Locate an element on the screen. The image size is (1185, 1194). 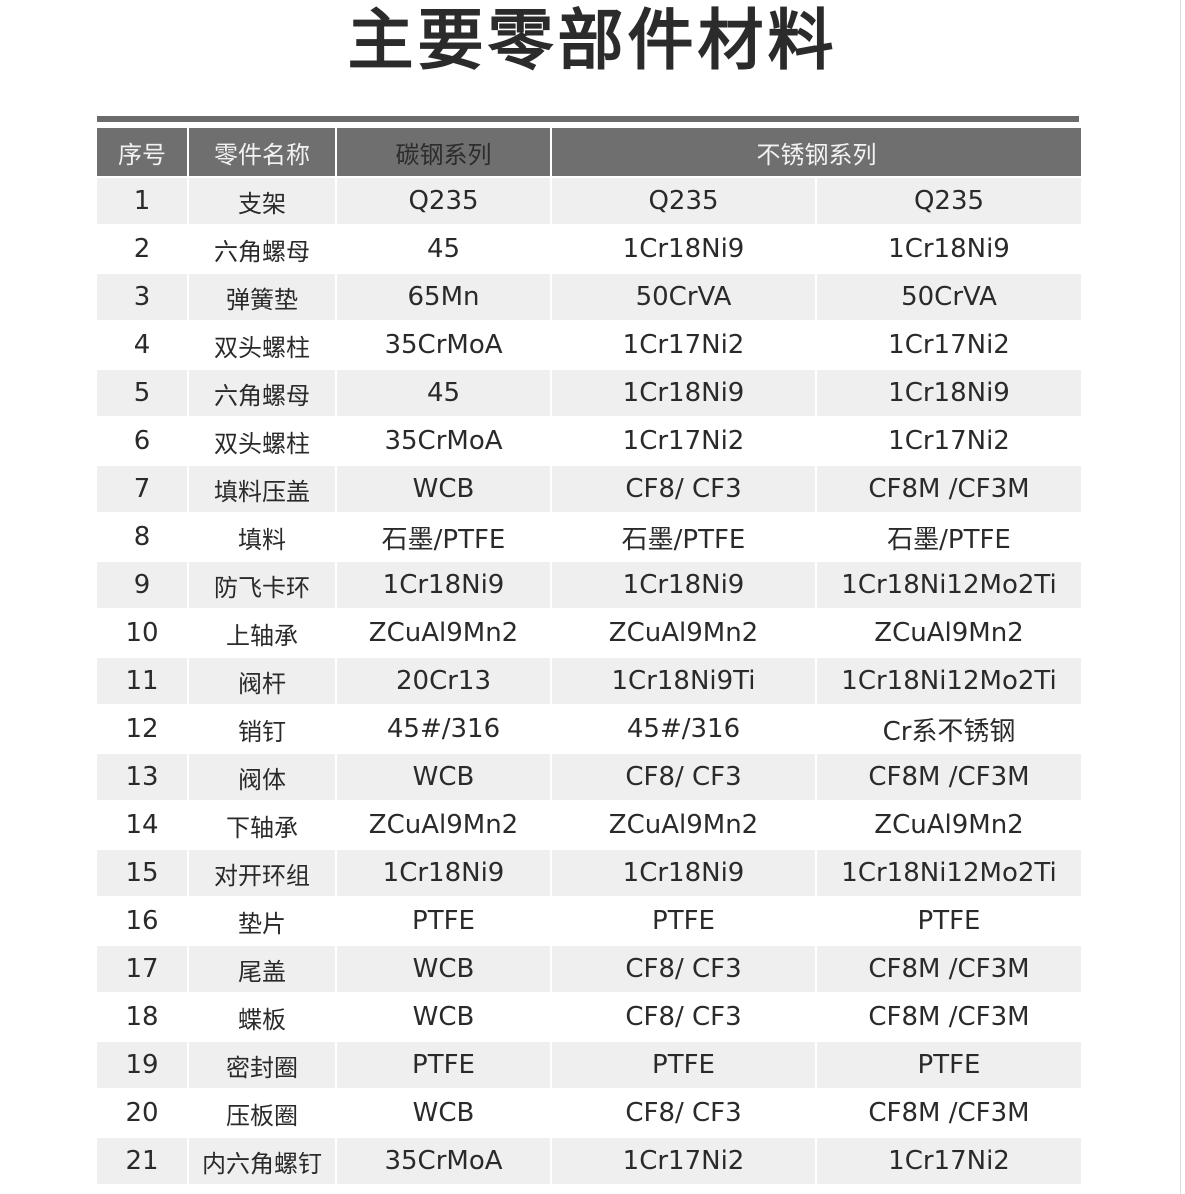
cell-part-name: 尾盖 is located at coordinates (262, 968).